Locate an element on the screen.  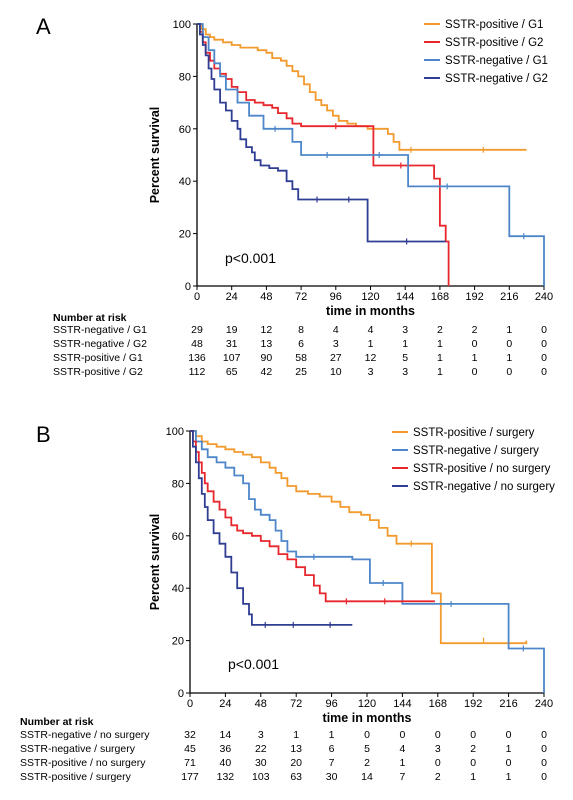
risk-count: 31 is located at coordinates (232, 344).